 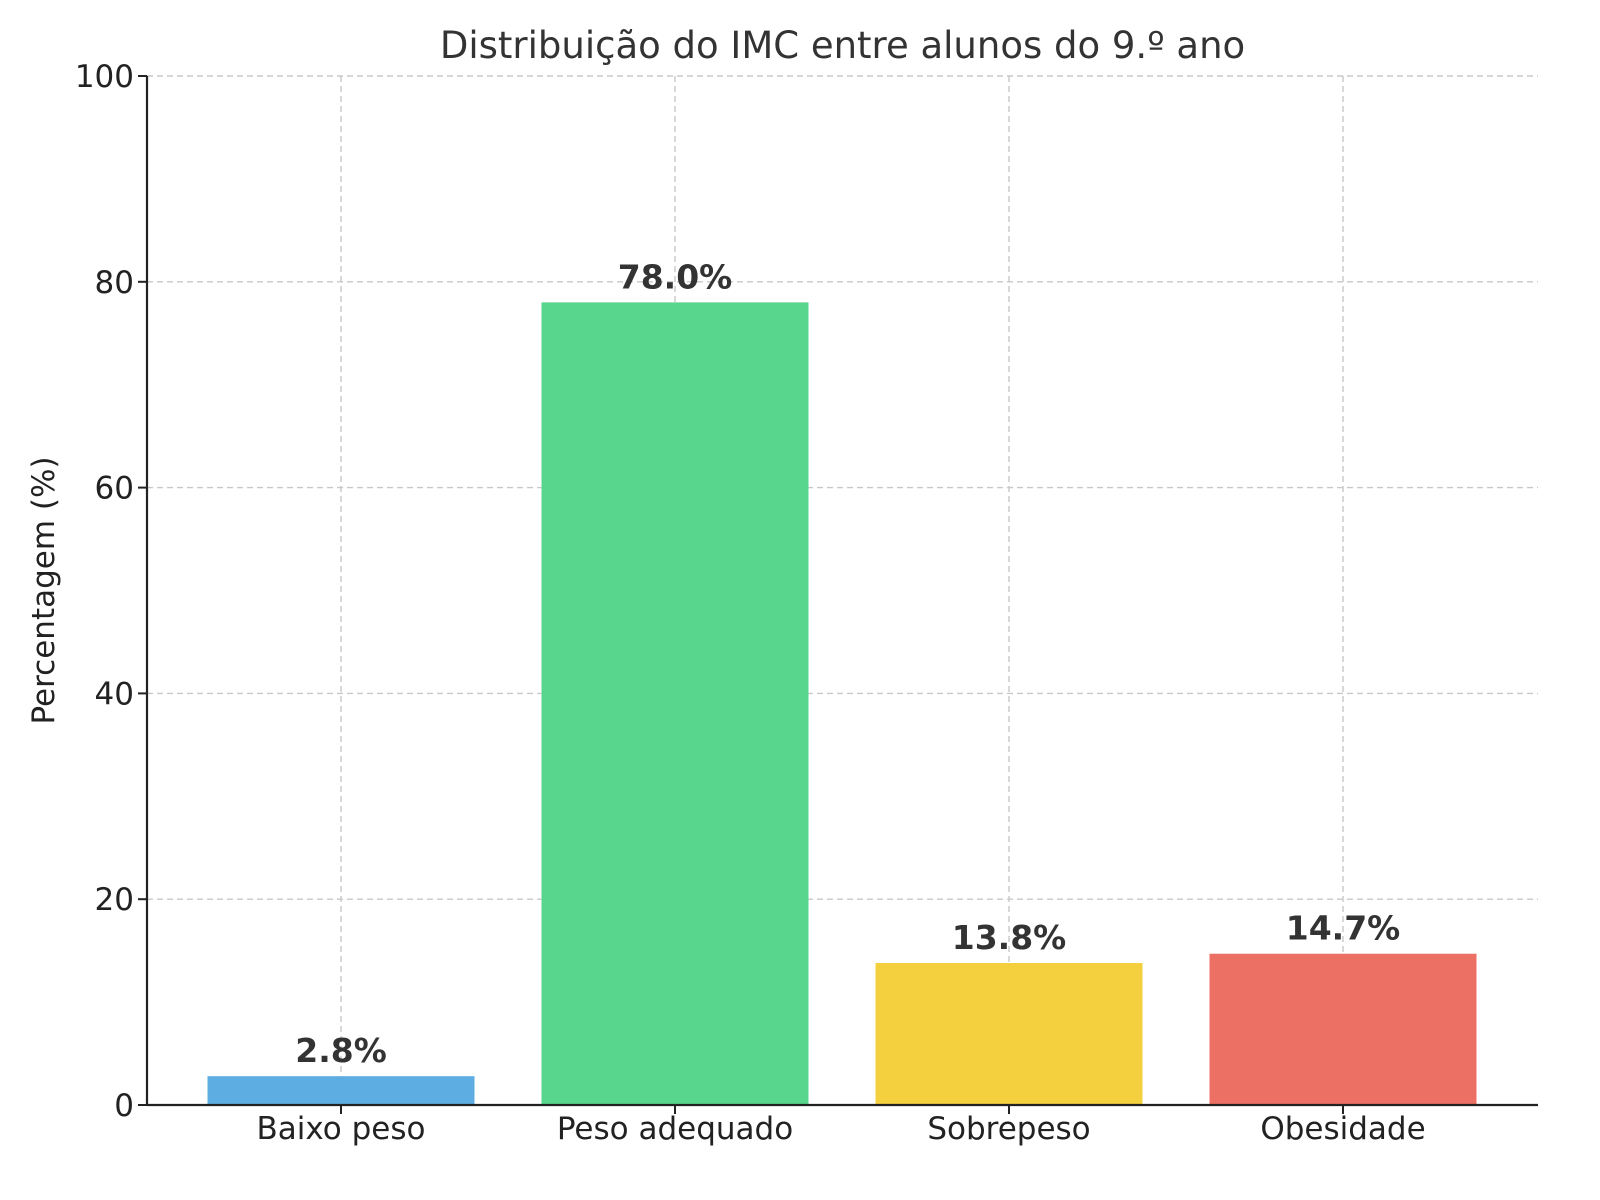 I want to click on y-tick-label: 40, so click(x=114, y=694).